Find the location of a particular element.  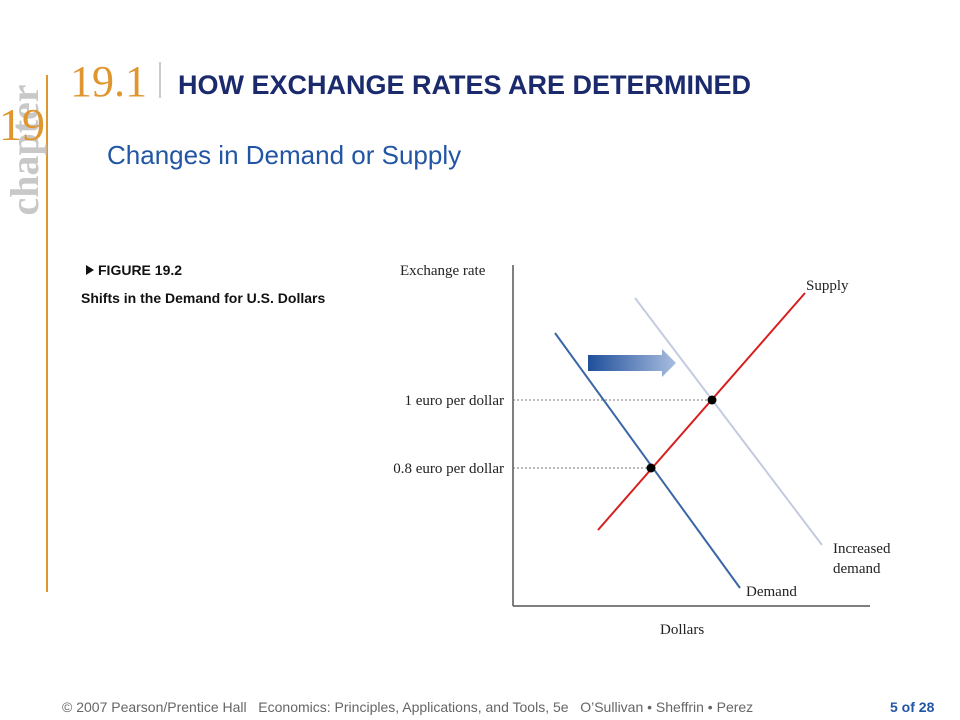

figure-label: FIGURE 19.2 is located at coordinates (140, 270).